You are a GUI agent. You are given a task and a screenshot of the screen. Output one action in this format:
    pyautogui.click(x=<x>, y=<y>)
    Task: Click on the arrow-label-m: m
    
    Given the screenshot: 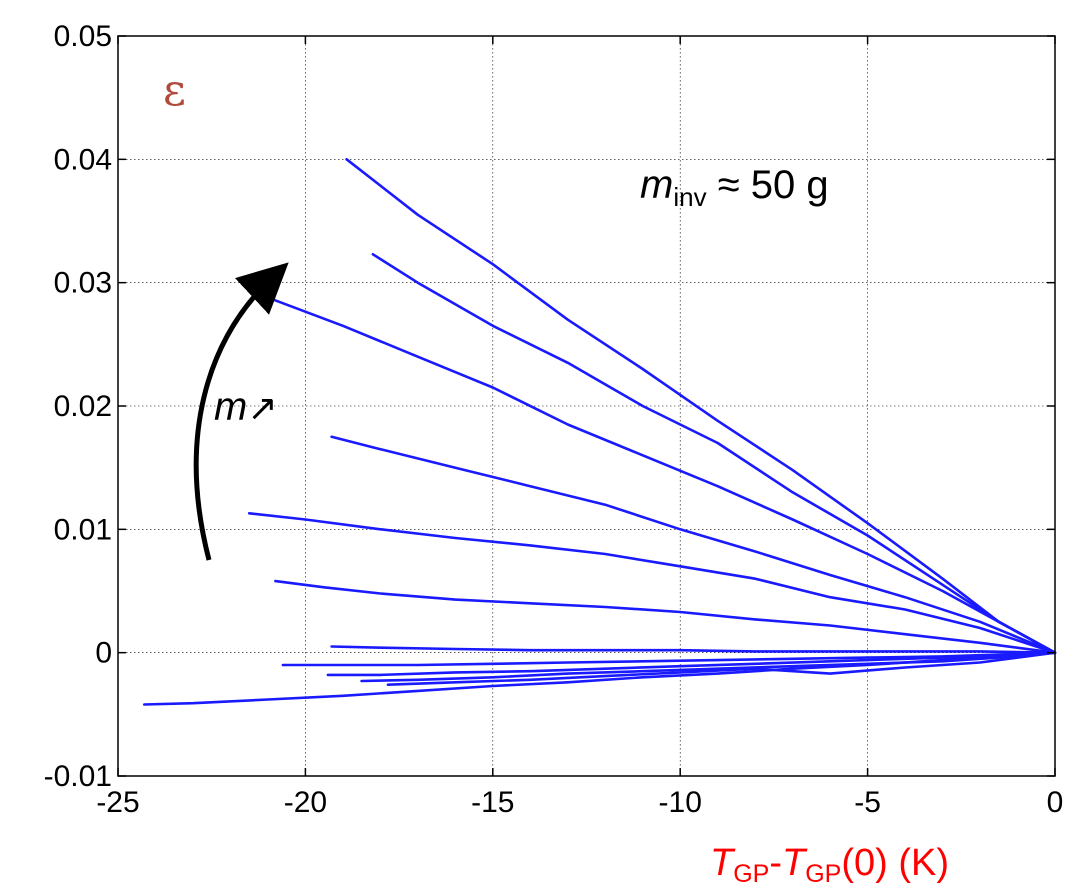 What is the action you would take?
    pyautogui.click(x=230, y=407)
    